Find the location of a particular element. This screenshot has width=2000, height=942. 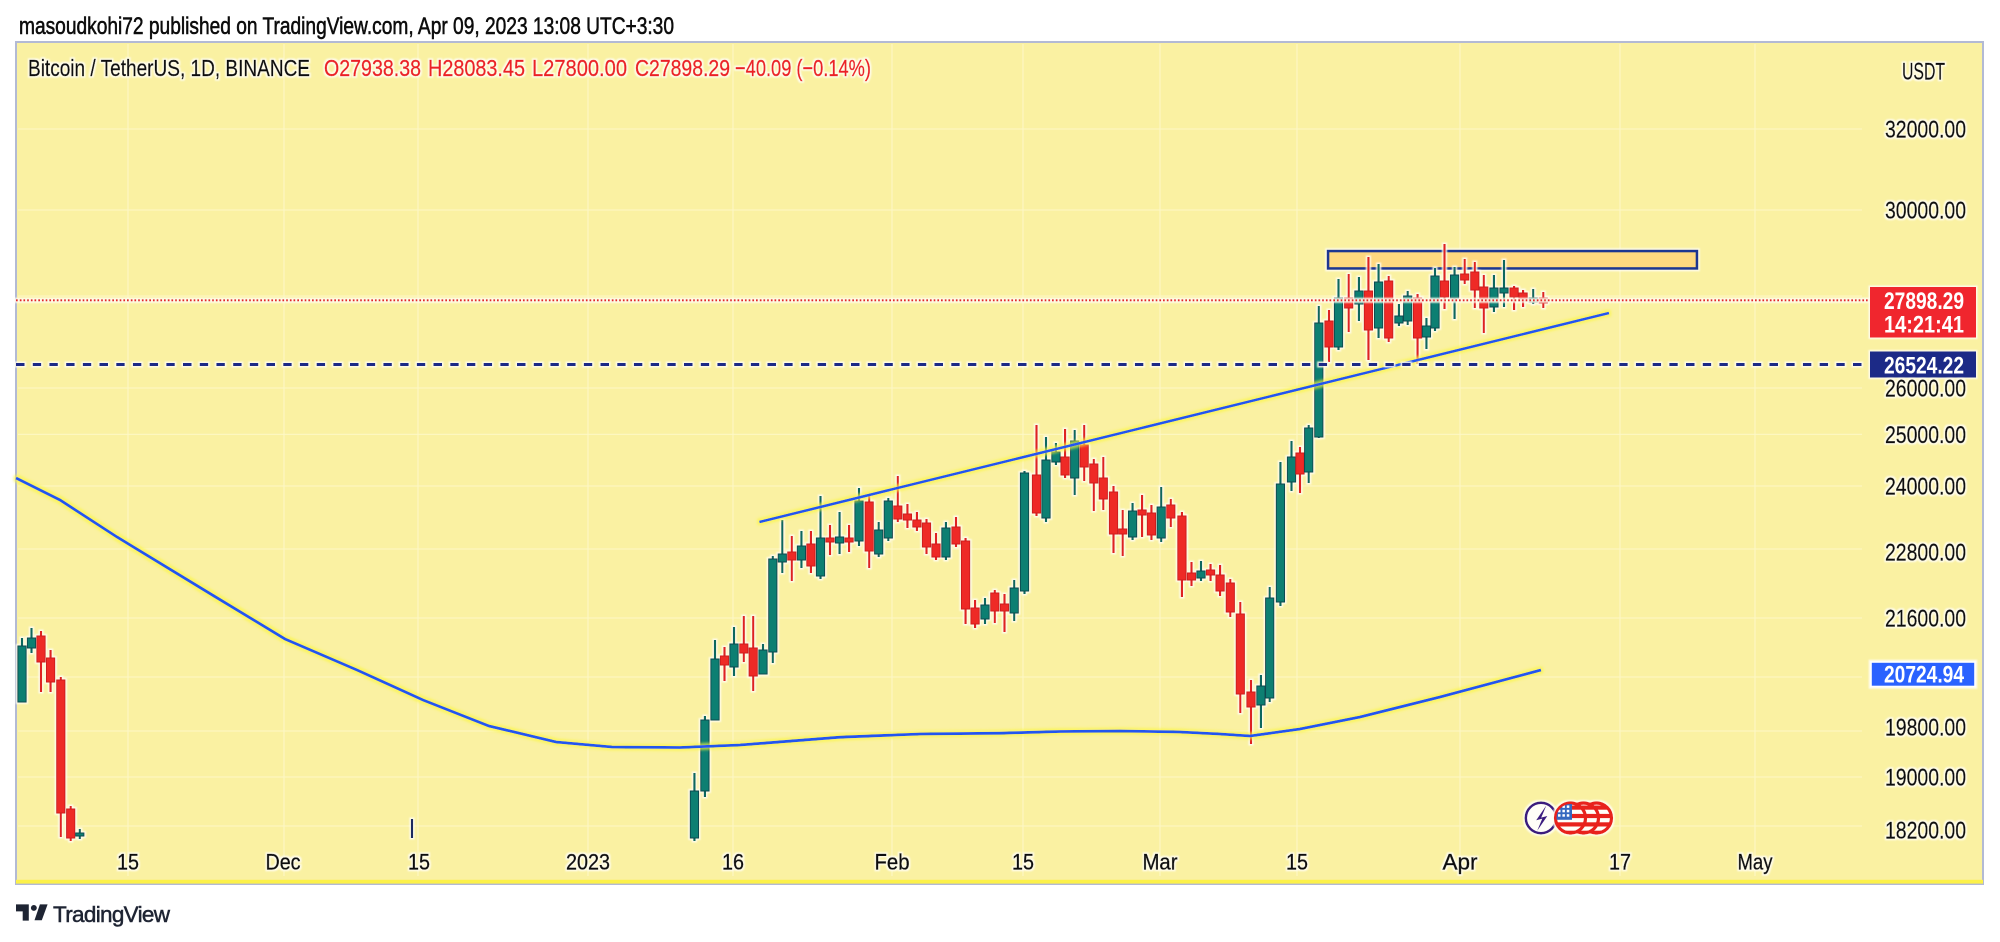

svg-text: H28083.45 is located at coordinates (476, 68).